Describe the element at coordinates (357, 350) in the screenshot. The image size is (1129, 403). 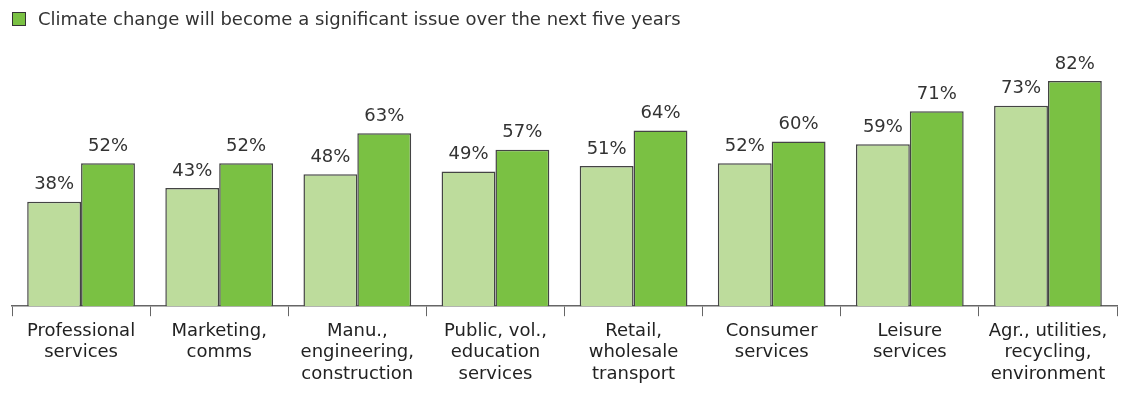
I see `x-tick-label: Manu., engineering, construction` at that location.